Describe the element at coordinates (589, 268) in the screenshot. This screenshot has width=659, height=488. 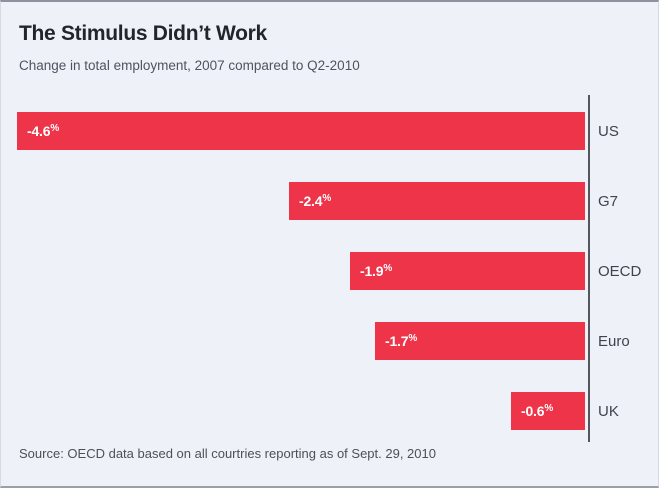
I see `axis-line` at that location.